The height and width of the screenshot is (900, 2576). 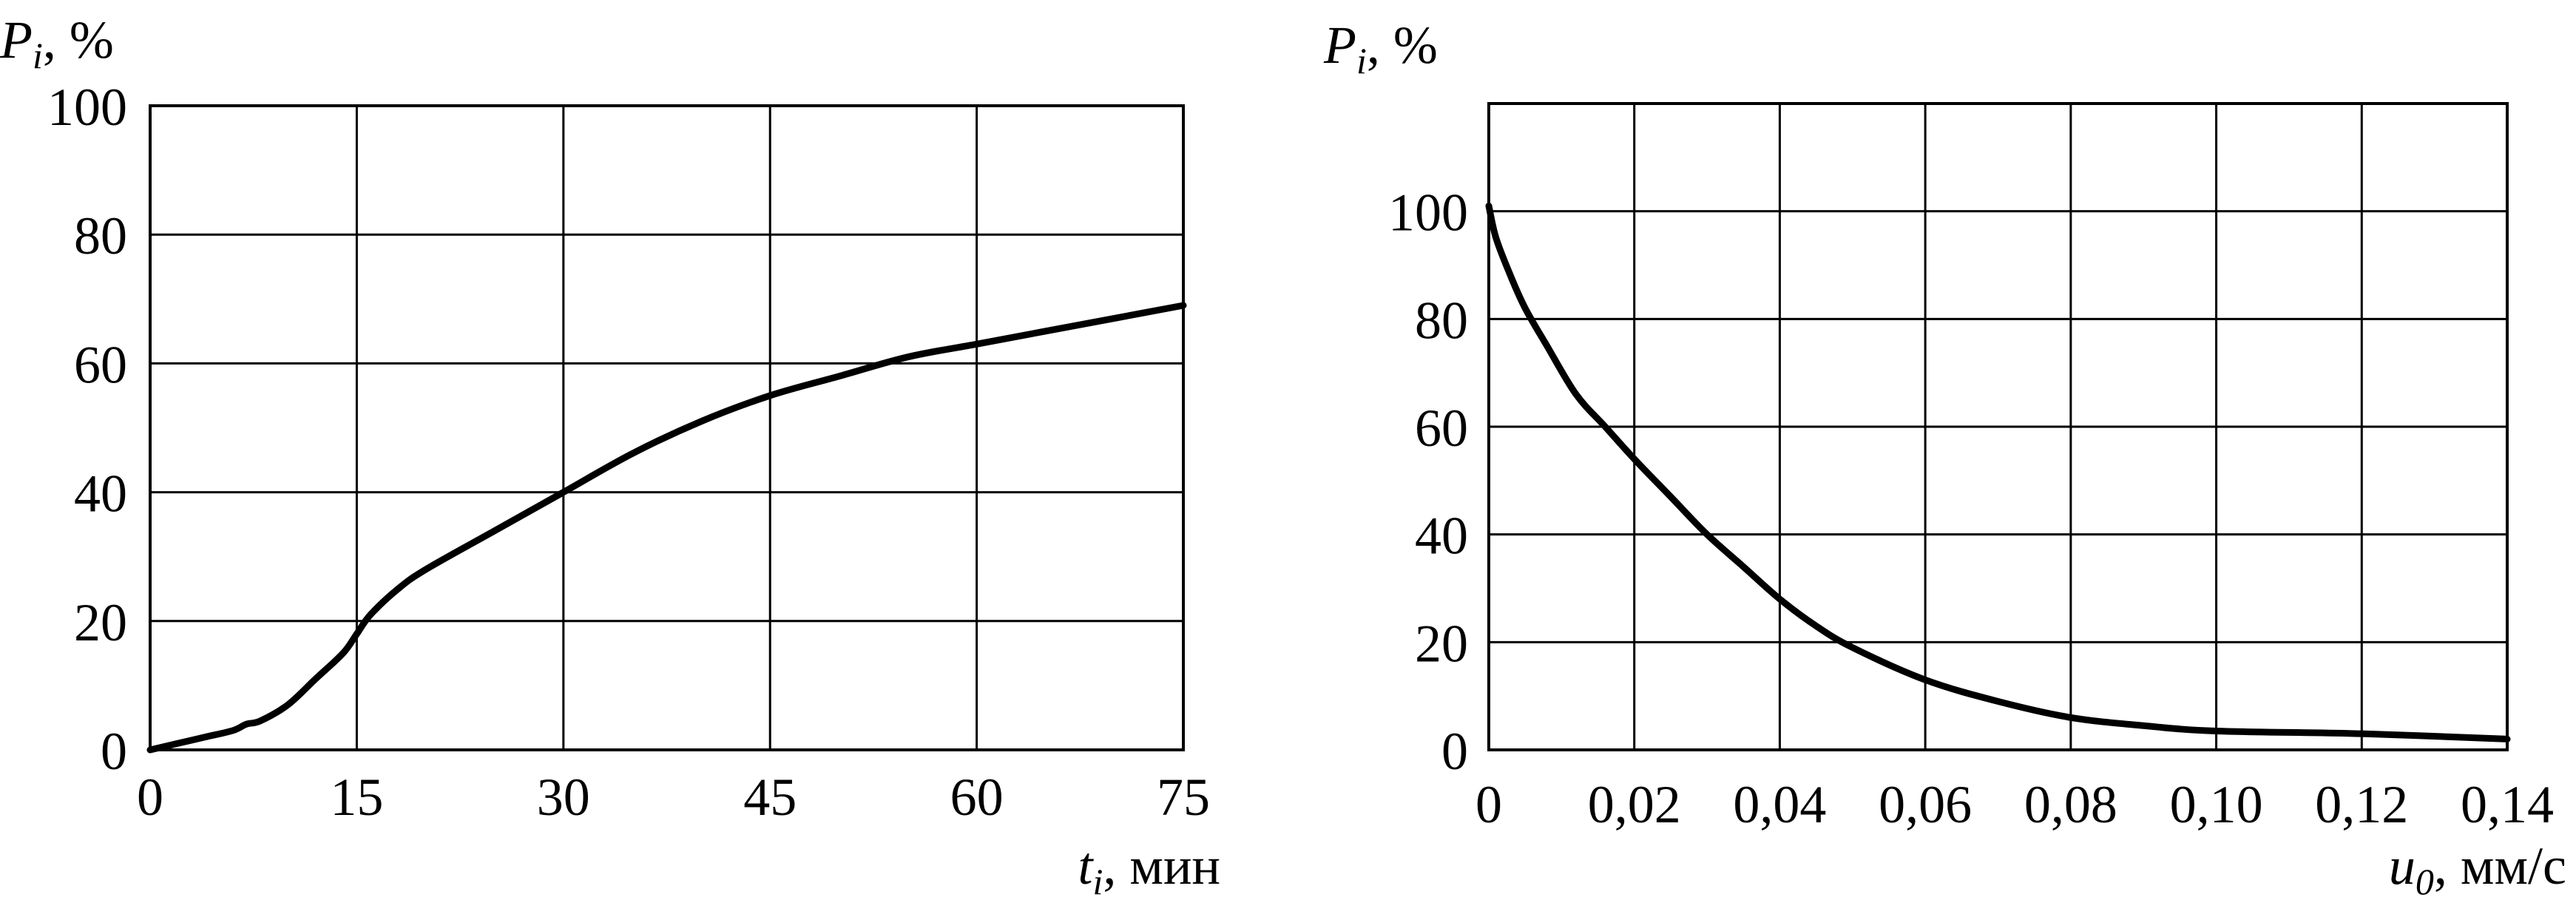 What do you see at coordinates (770, 797) in the screenshot?
I see `x-tick-label-3: 45` at bounding box center [770, 797].